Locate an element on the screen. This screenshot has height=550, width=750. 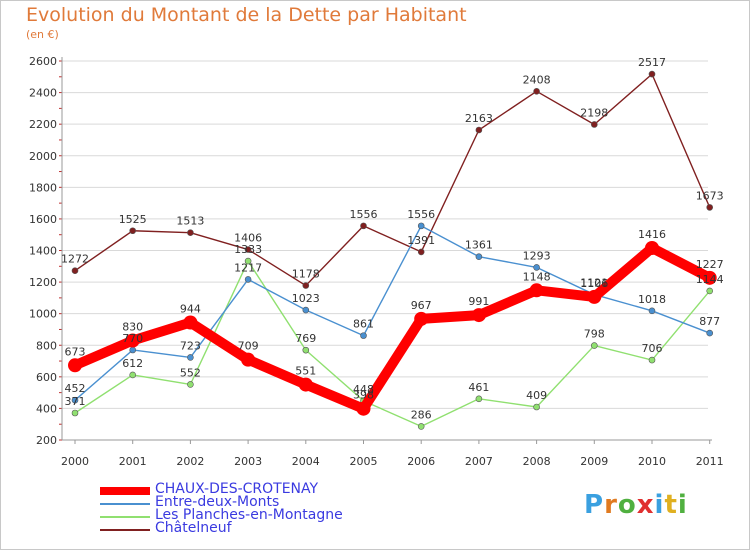
data-label: 1406 is located at coordinates (248, 238).